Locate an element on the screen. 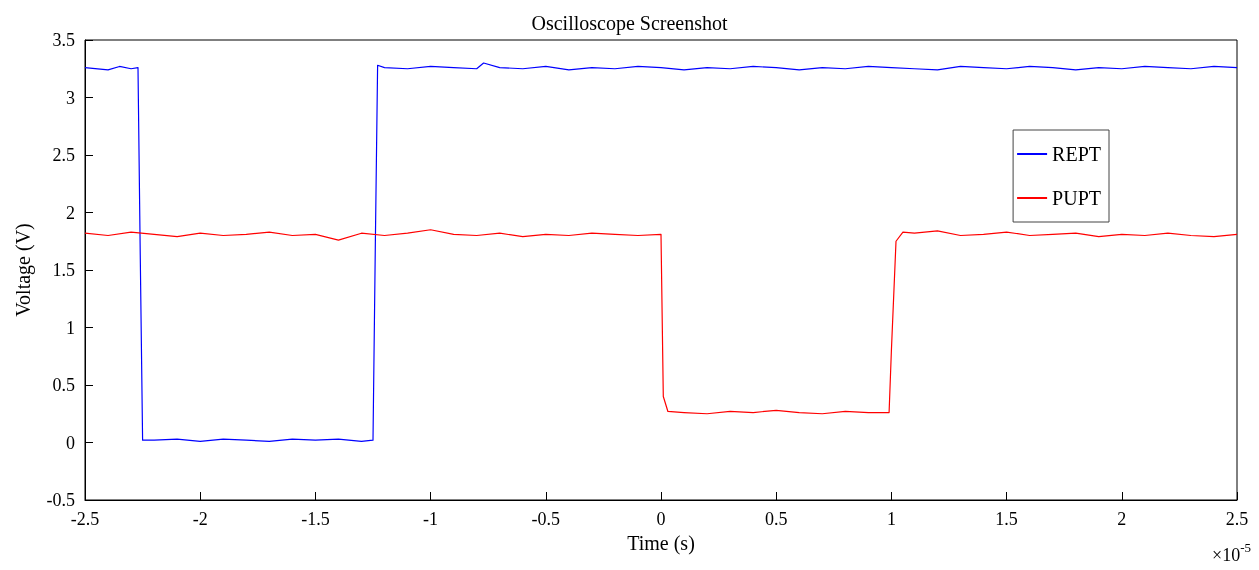  y-tick-label: 3 is located at coordinates (70, 97).